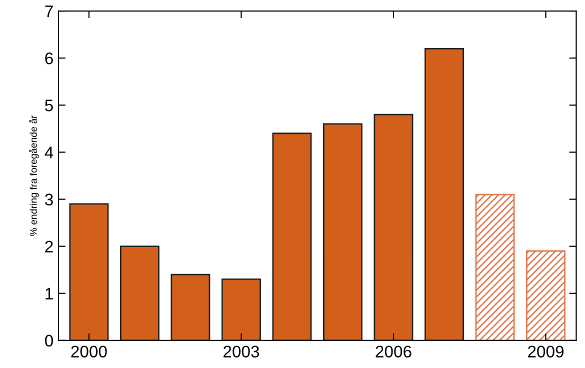  Describe the element at coordinates (394, 352) in the screenshot. I see `x-tick-label: 2006` at that location.